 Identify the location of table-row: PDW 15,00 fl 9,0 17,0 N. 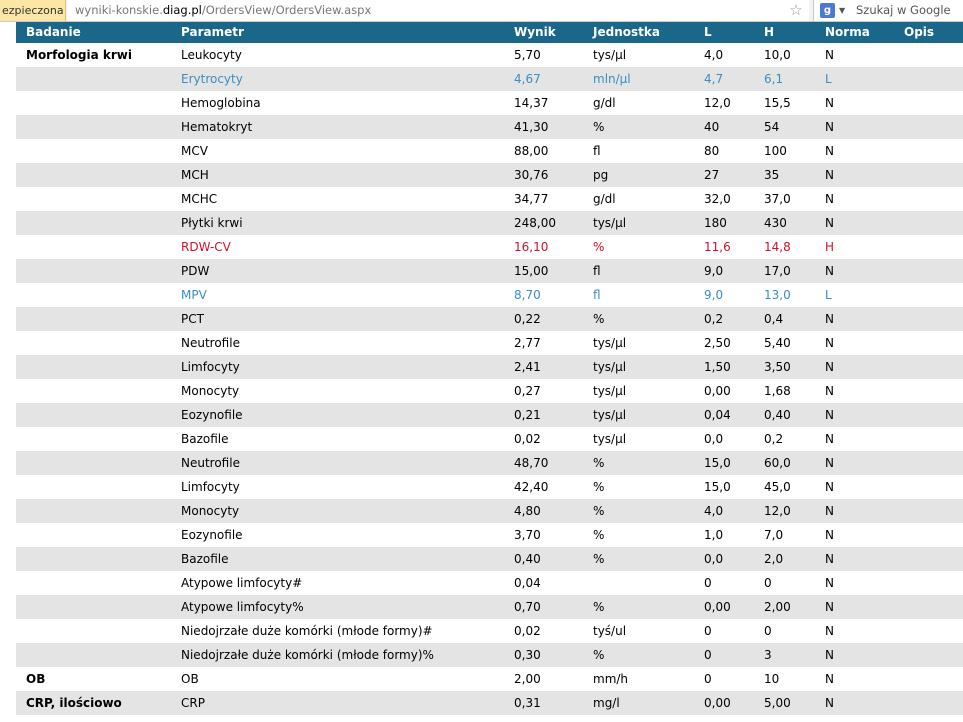
(489, 271).